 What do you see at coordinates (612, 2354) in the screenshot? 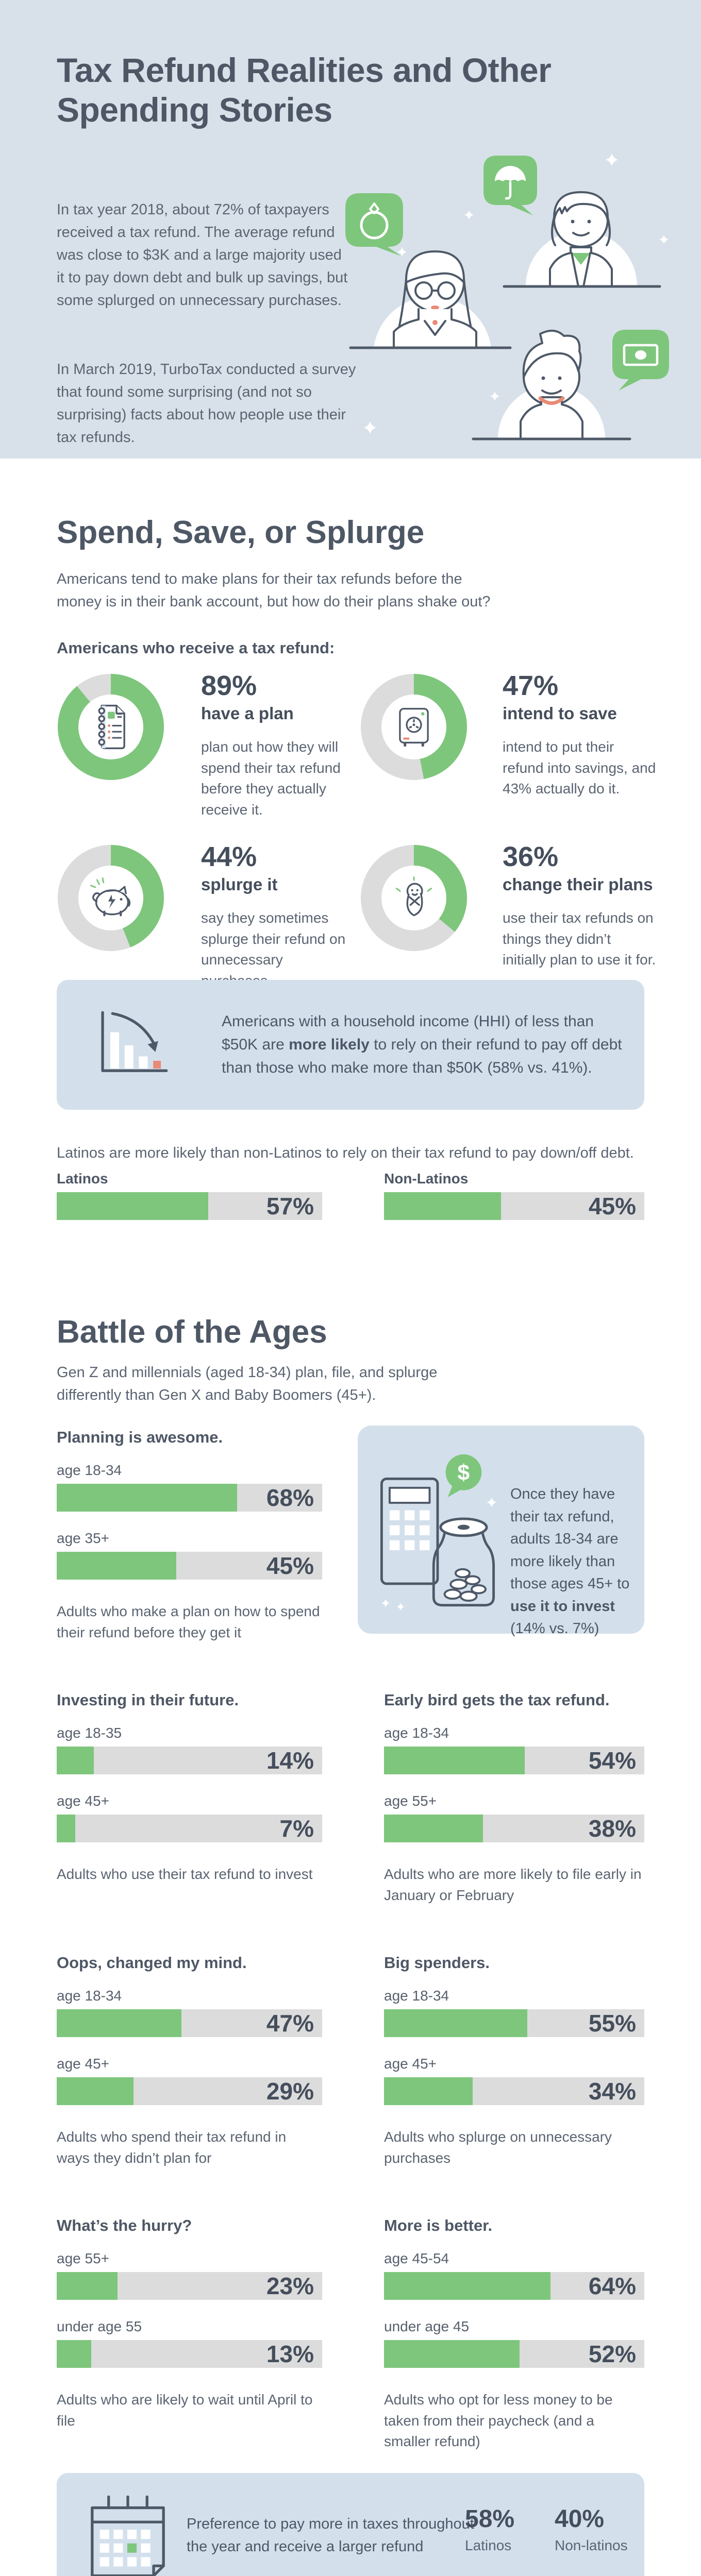
I see `bar-value: 52%` at bounding box center [612, 2354].